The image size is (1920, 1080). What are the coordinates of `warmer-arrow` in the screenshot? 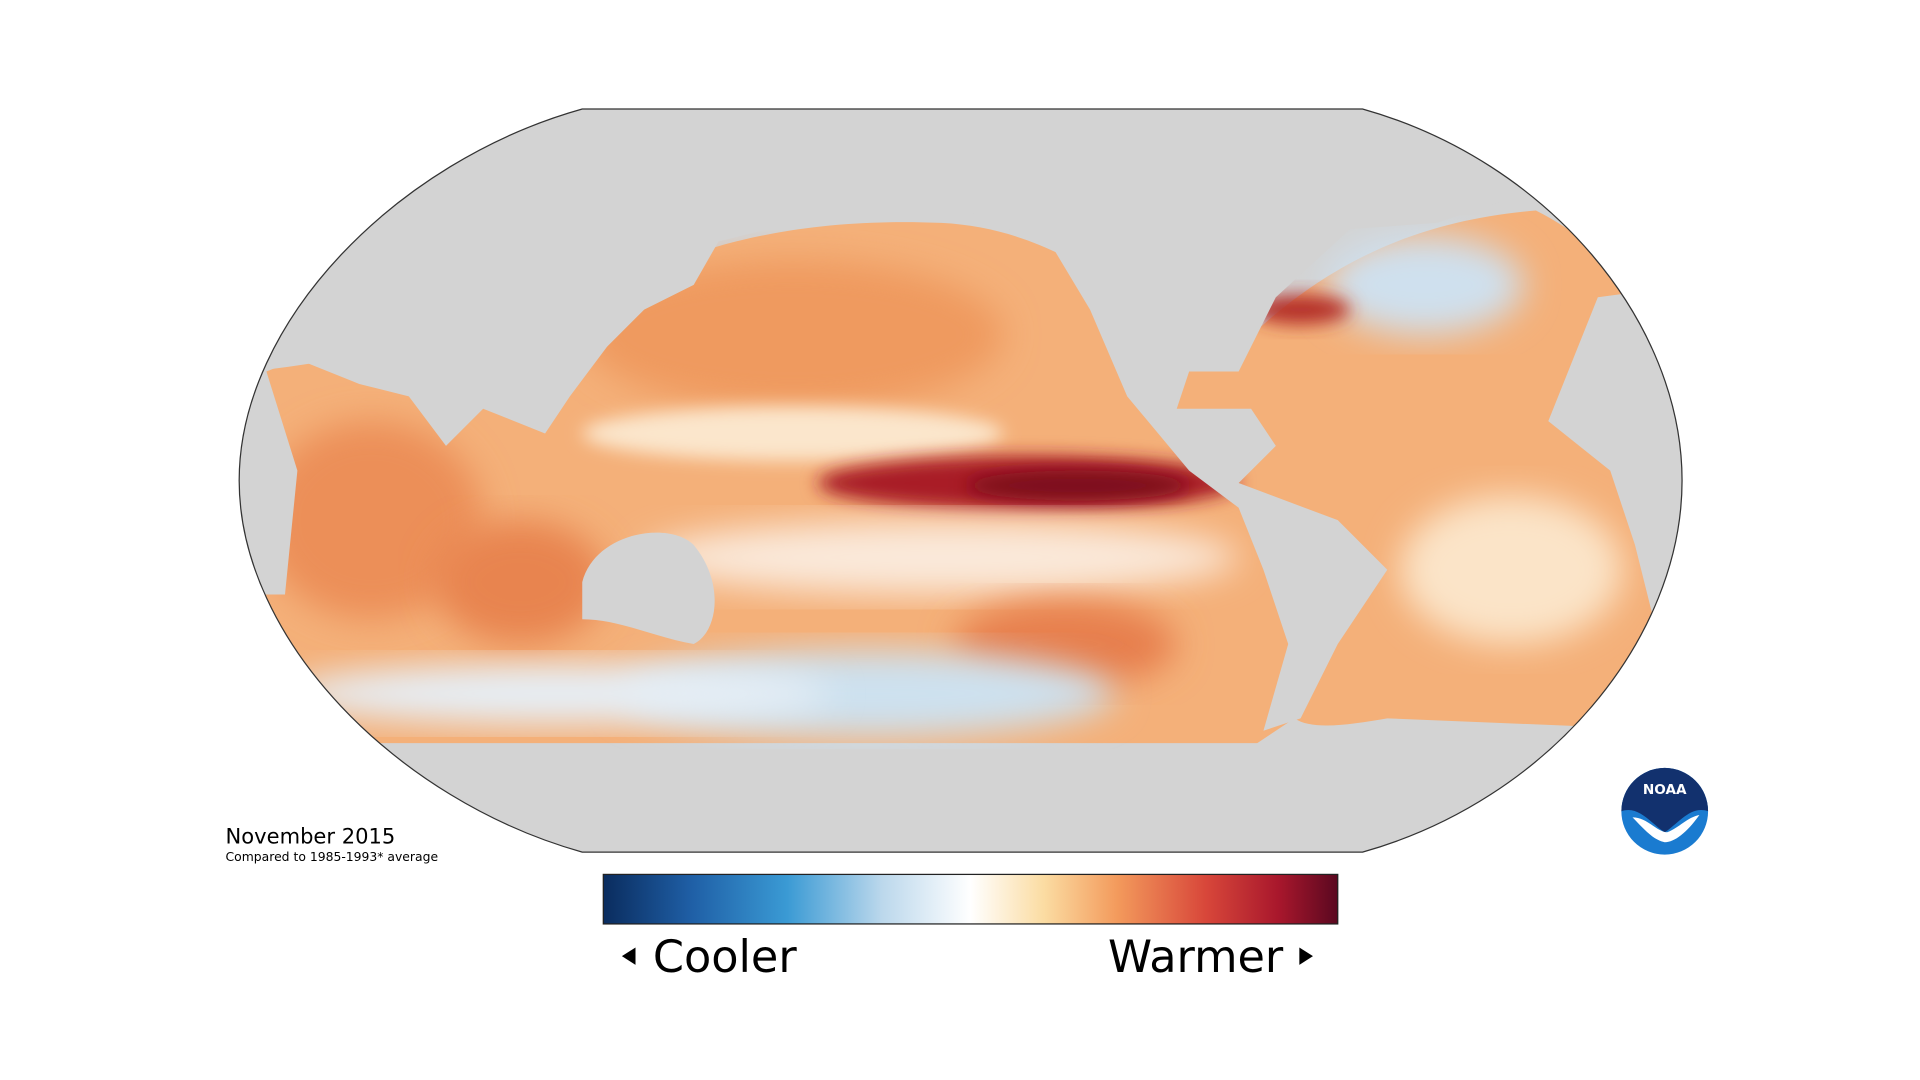 It's located at (1306, 956).